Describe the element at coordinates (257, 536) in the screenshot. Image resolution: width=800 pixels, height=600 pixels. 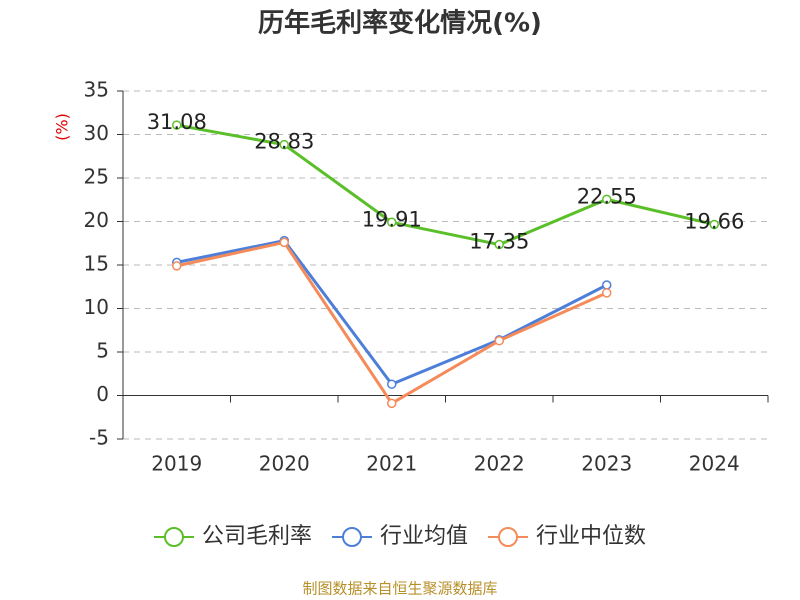
I see `legend-label: 公司毛利率` at that location.